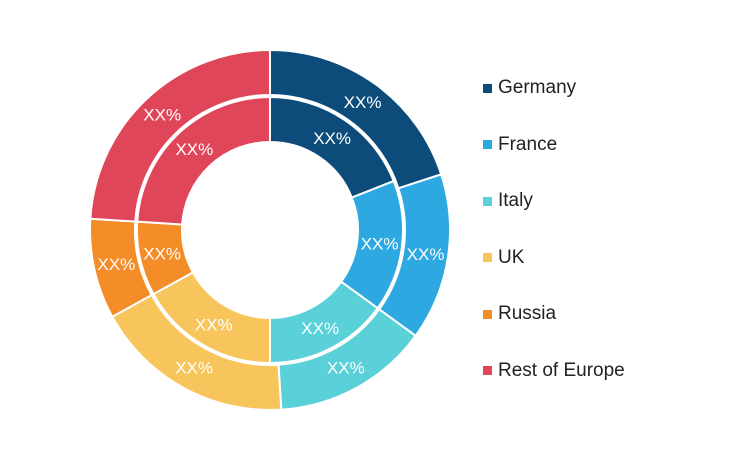  What do you see at coordinates (487, 257) in the screenshot?
I see `legend-swatch-uk` at bounding box center [487, 257].